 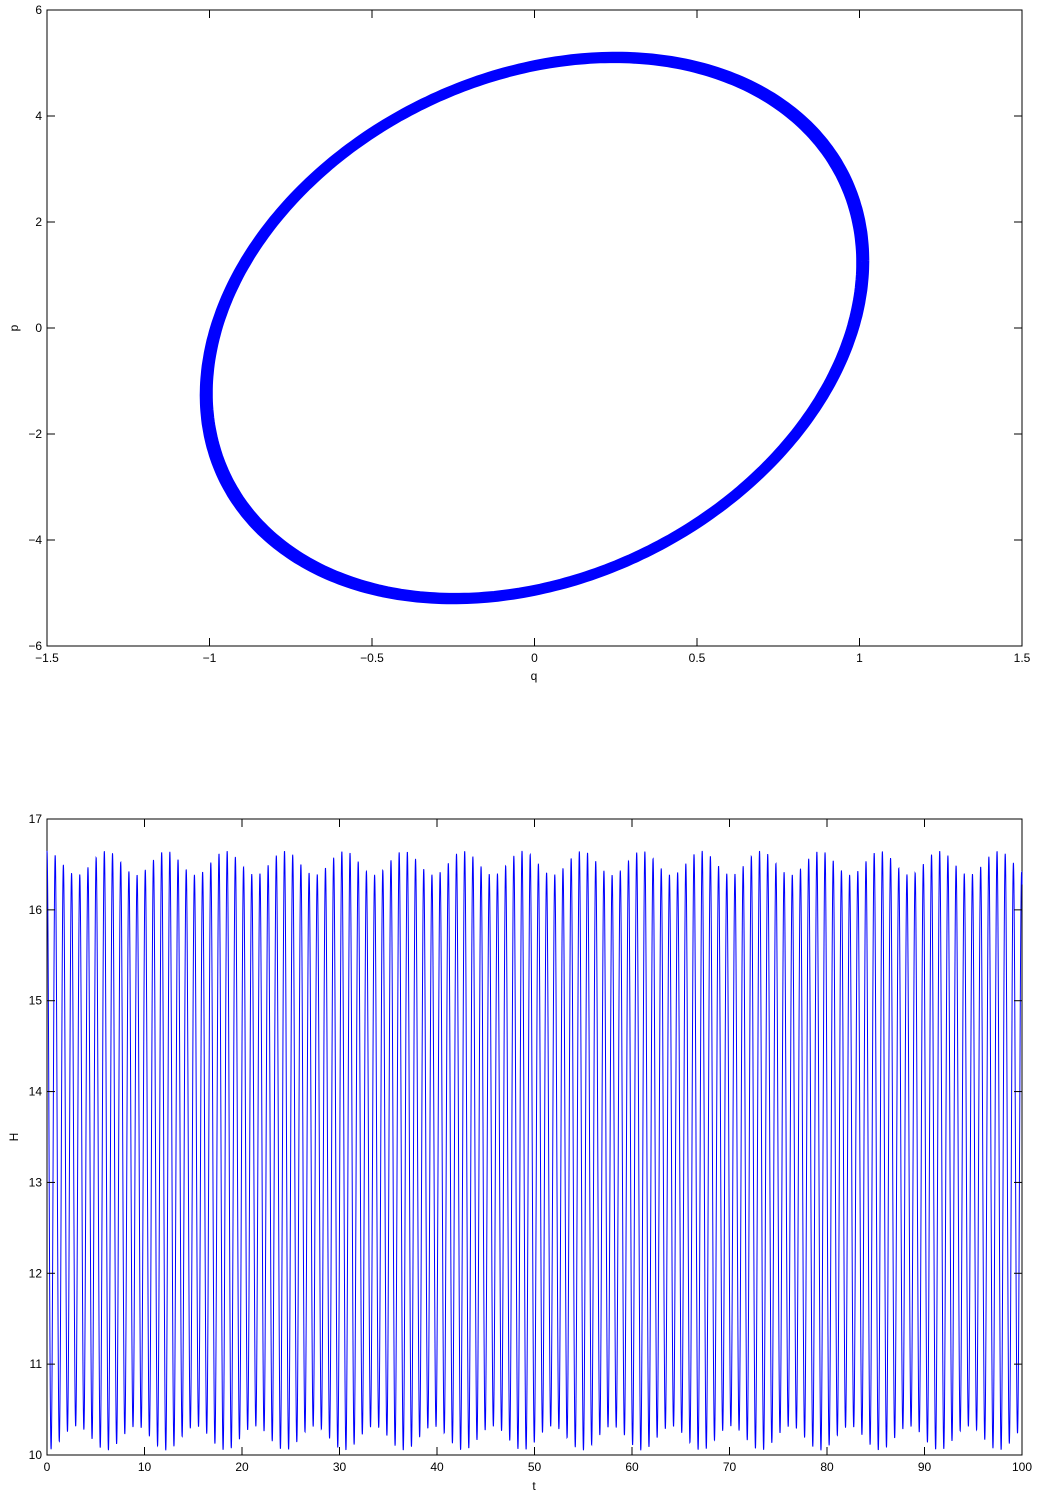 What do you see at coordinates (47, 1467) in the screenshot?
I see `energy-xtick-label: 0` at bounding box center [47, 1467].